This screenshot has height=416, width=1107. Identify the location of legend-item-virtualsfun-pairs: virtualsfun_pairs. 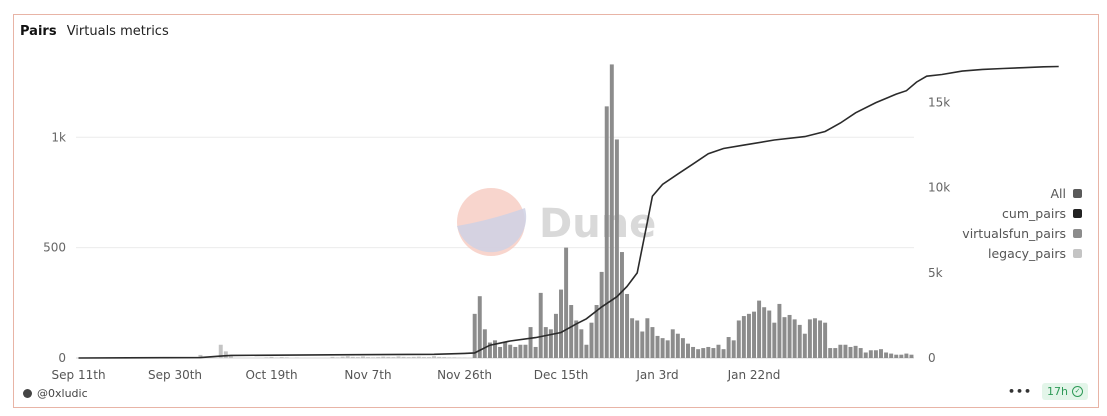
(1022, 233).